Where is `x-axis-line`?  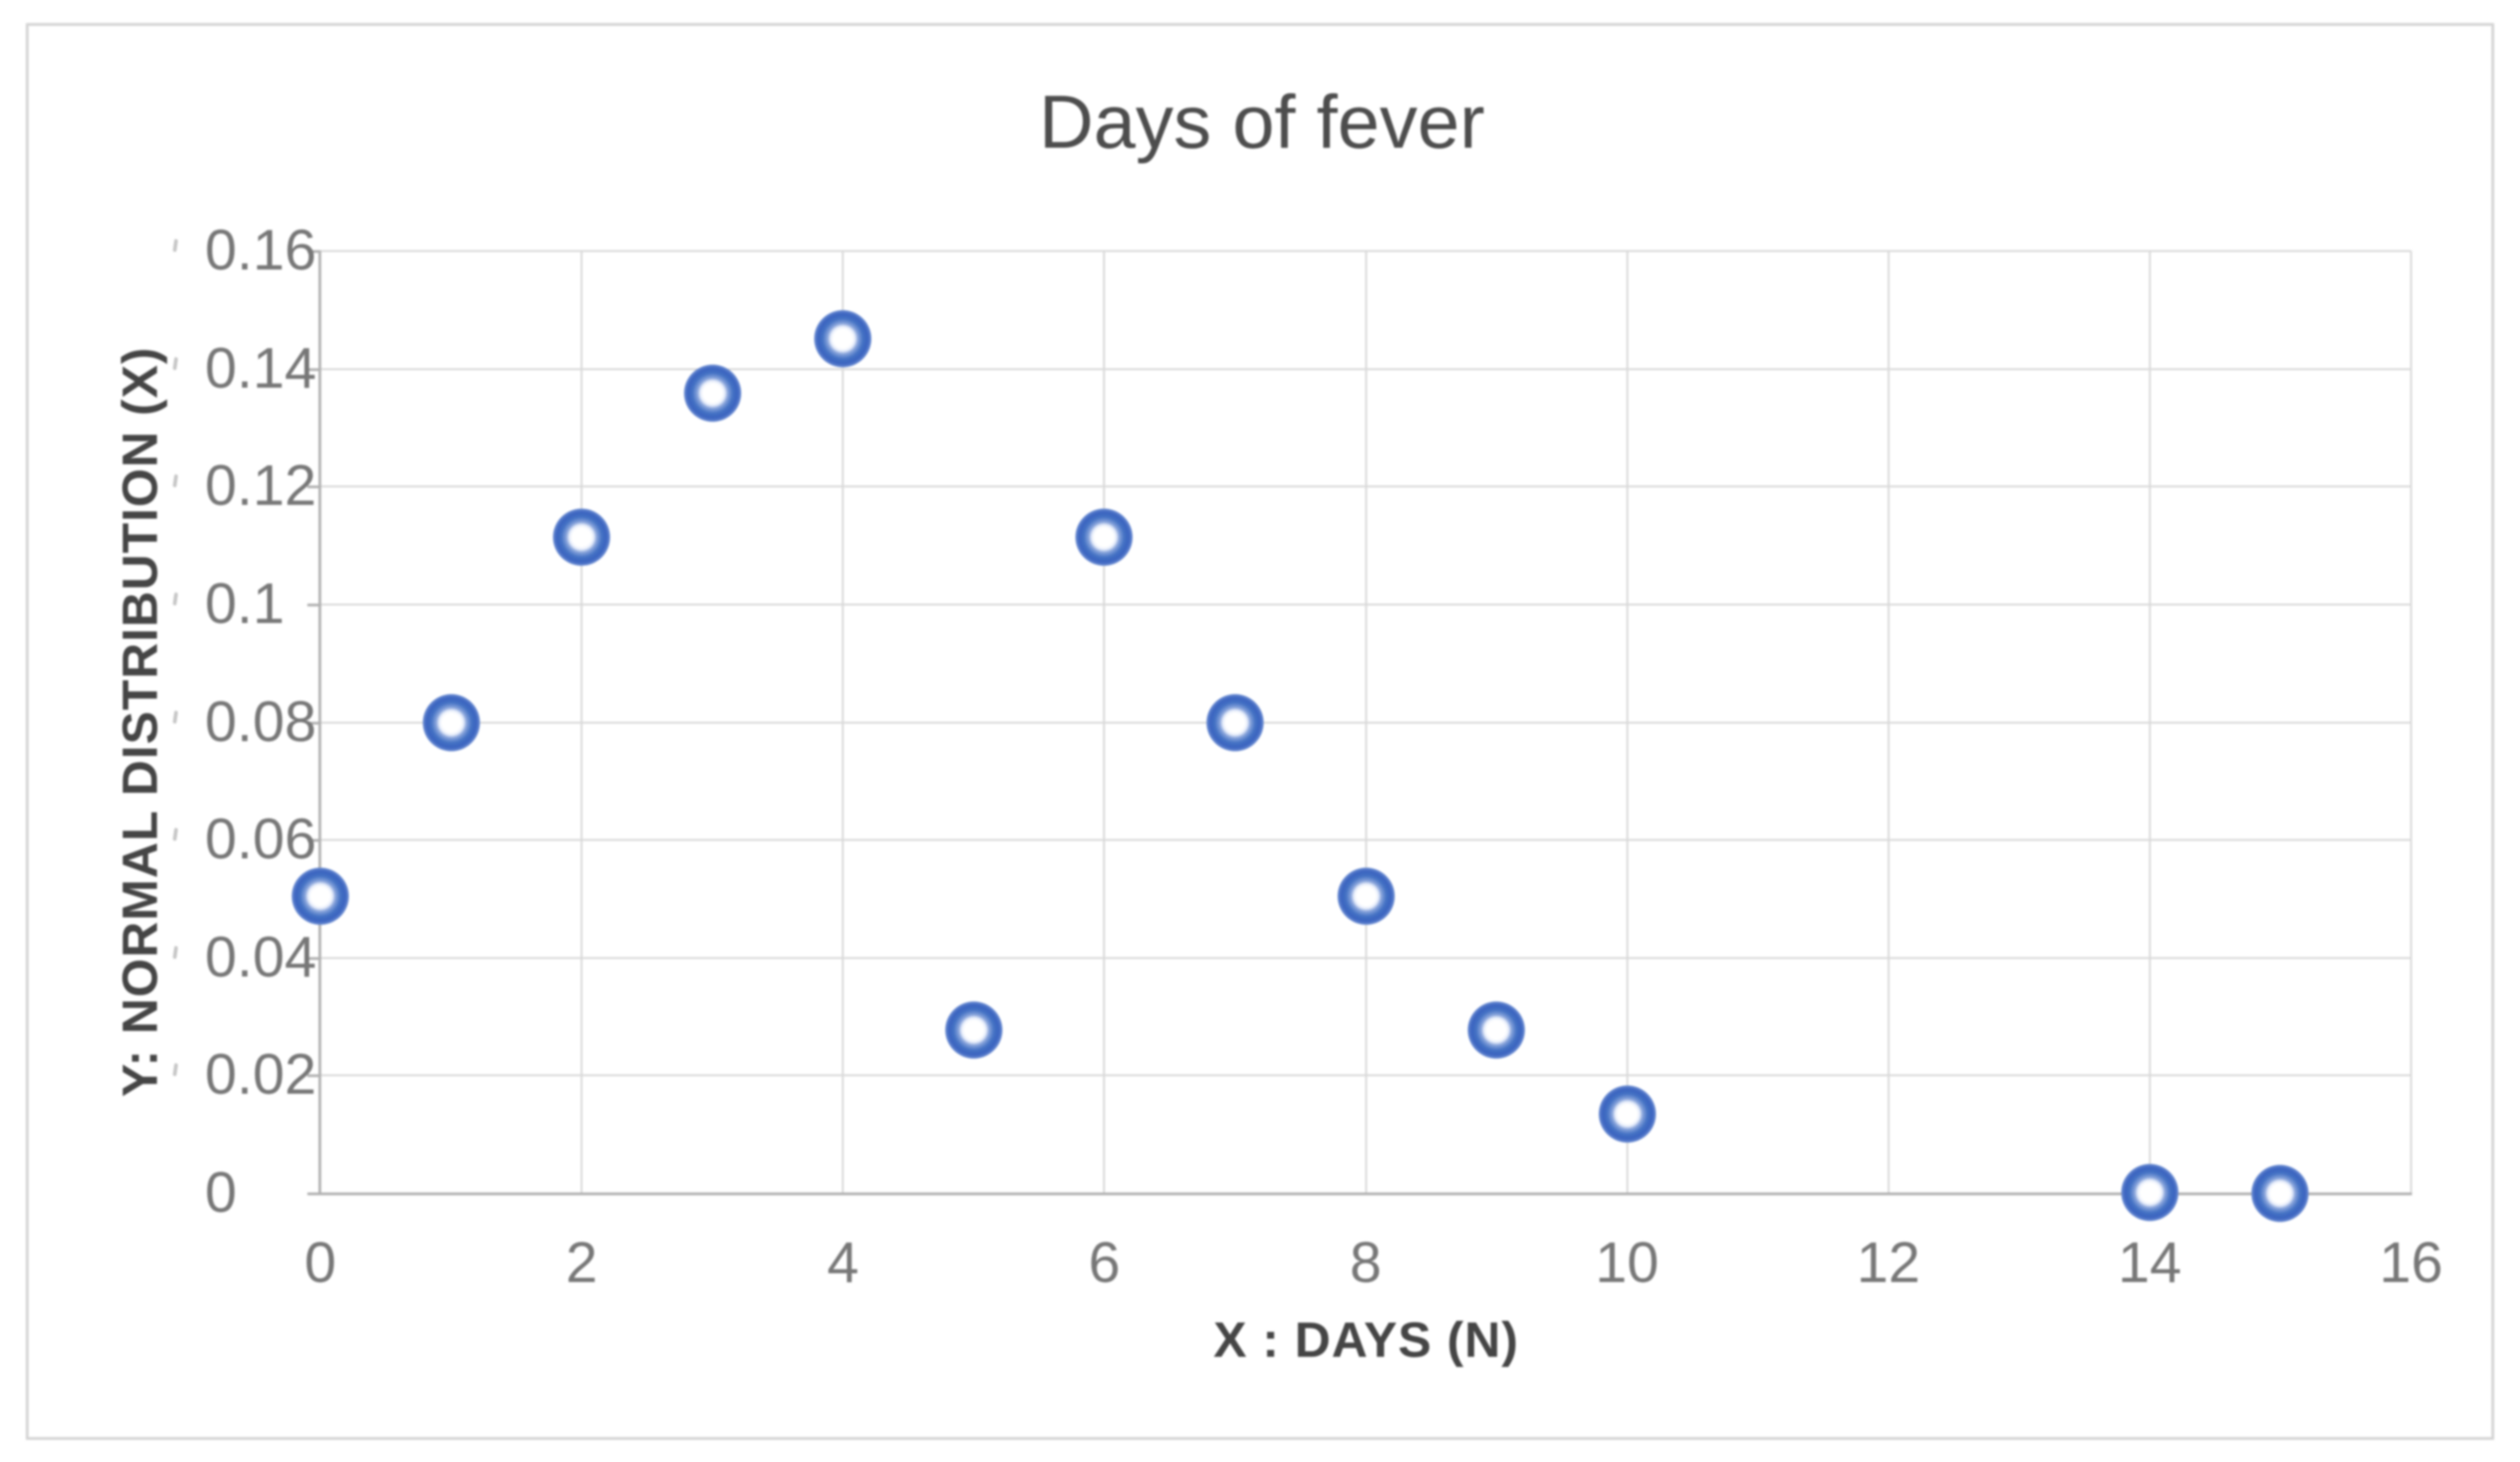
x-axis-line is located at coordinates (1365, 1194).